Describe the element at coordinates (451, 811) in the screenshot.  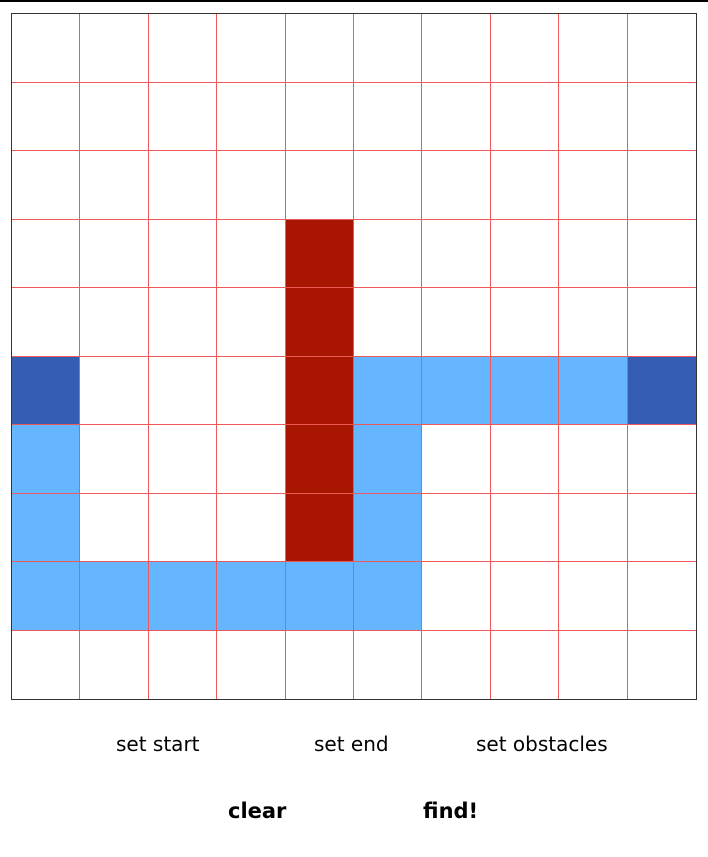
I see `find-button: find!` at that location.